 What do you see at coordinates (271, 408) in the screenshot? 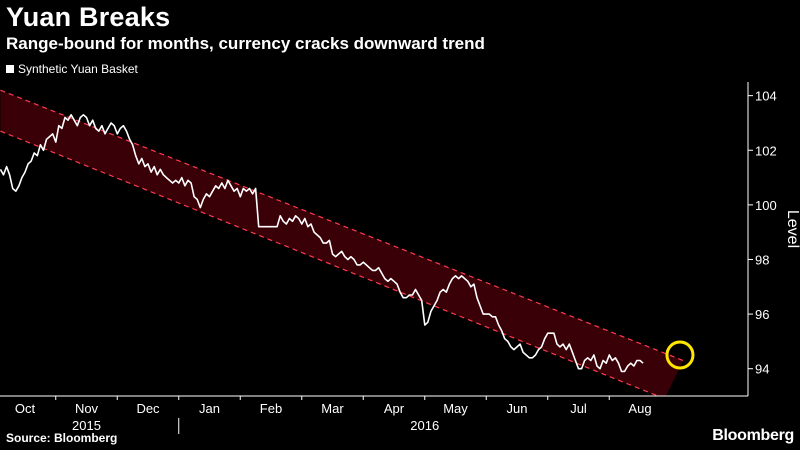
I see `x-tick-label: Feb` at bounding box center [271, 408].